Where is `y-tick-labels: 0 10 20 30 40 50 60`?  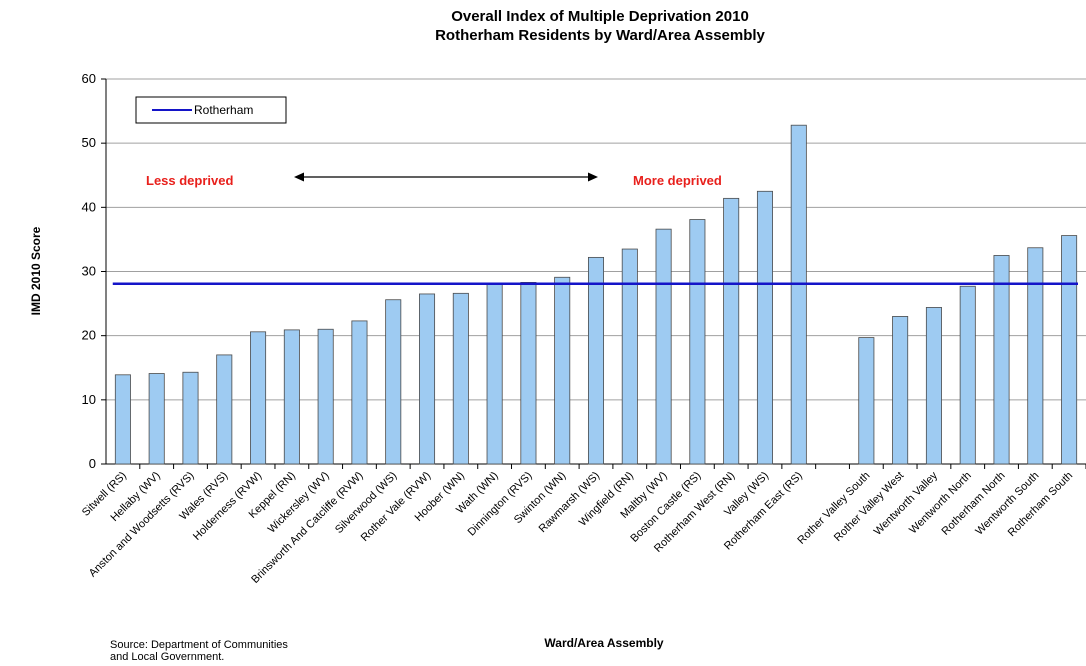
y-tick-labels: 0 10 20 30 40 50 60 is located at coordinates (89, 271).